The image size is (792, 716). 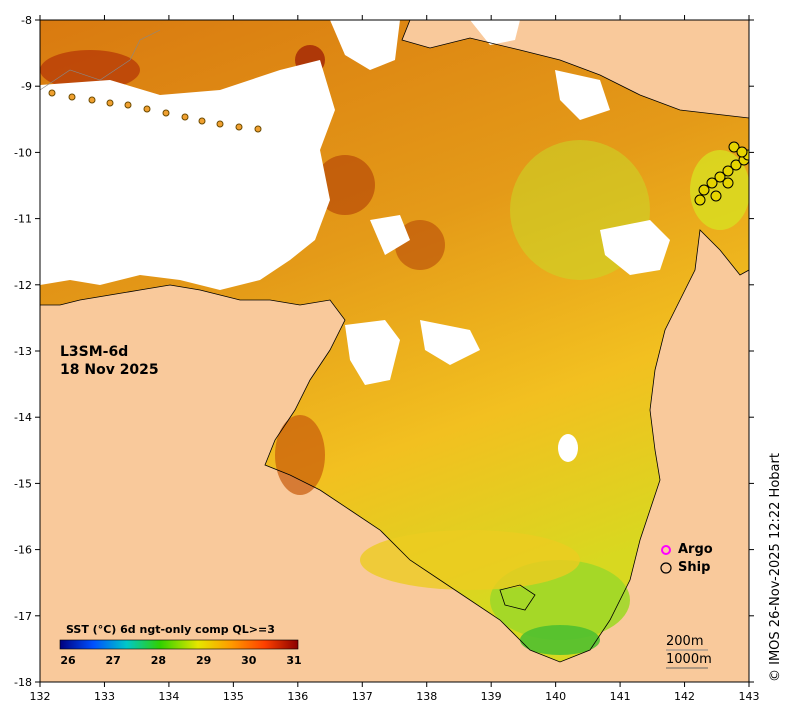 I want to click on legend-argo-label: Argo, so click(x=695, y=549).